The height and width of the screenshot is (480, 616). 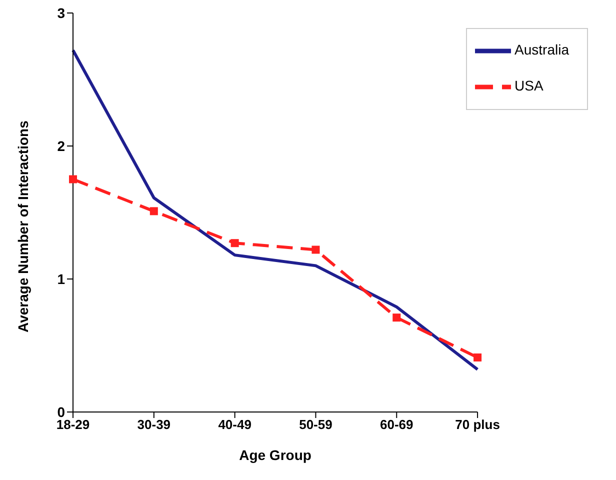 What do you see at coordinates (22, 226) in the screenshot?
I see `y-axis-title: Average Number of Interactions` at bounding box center [22, 226].